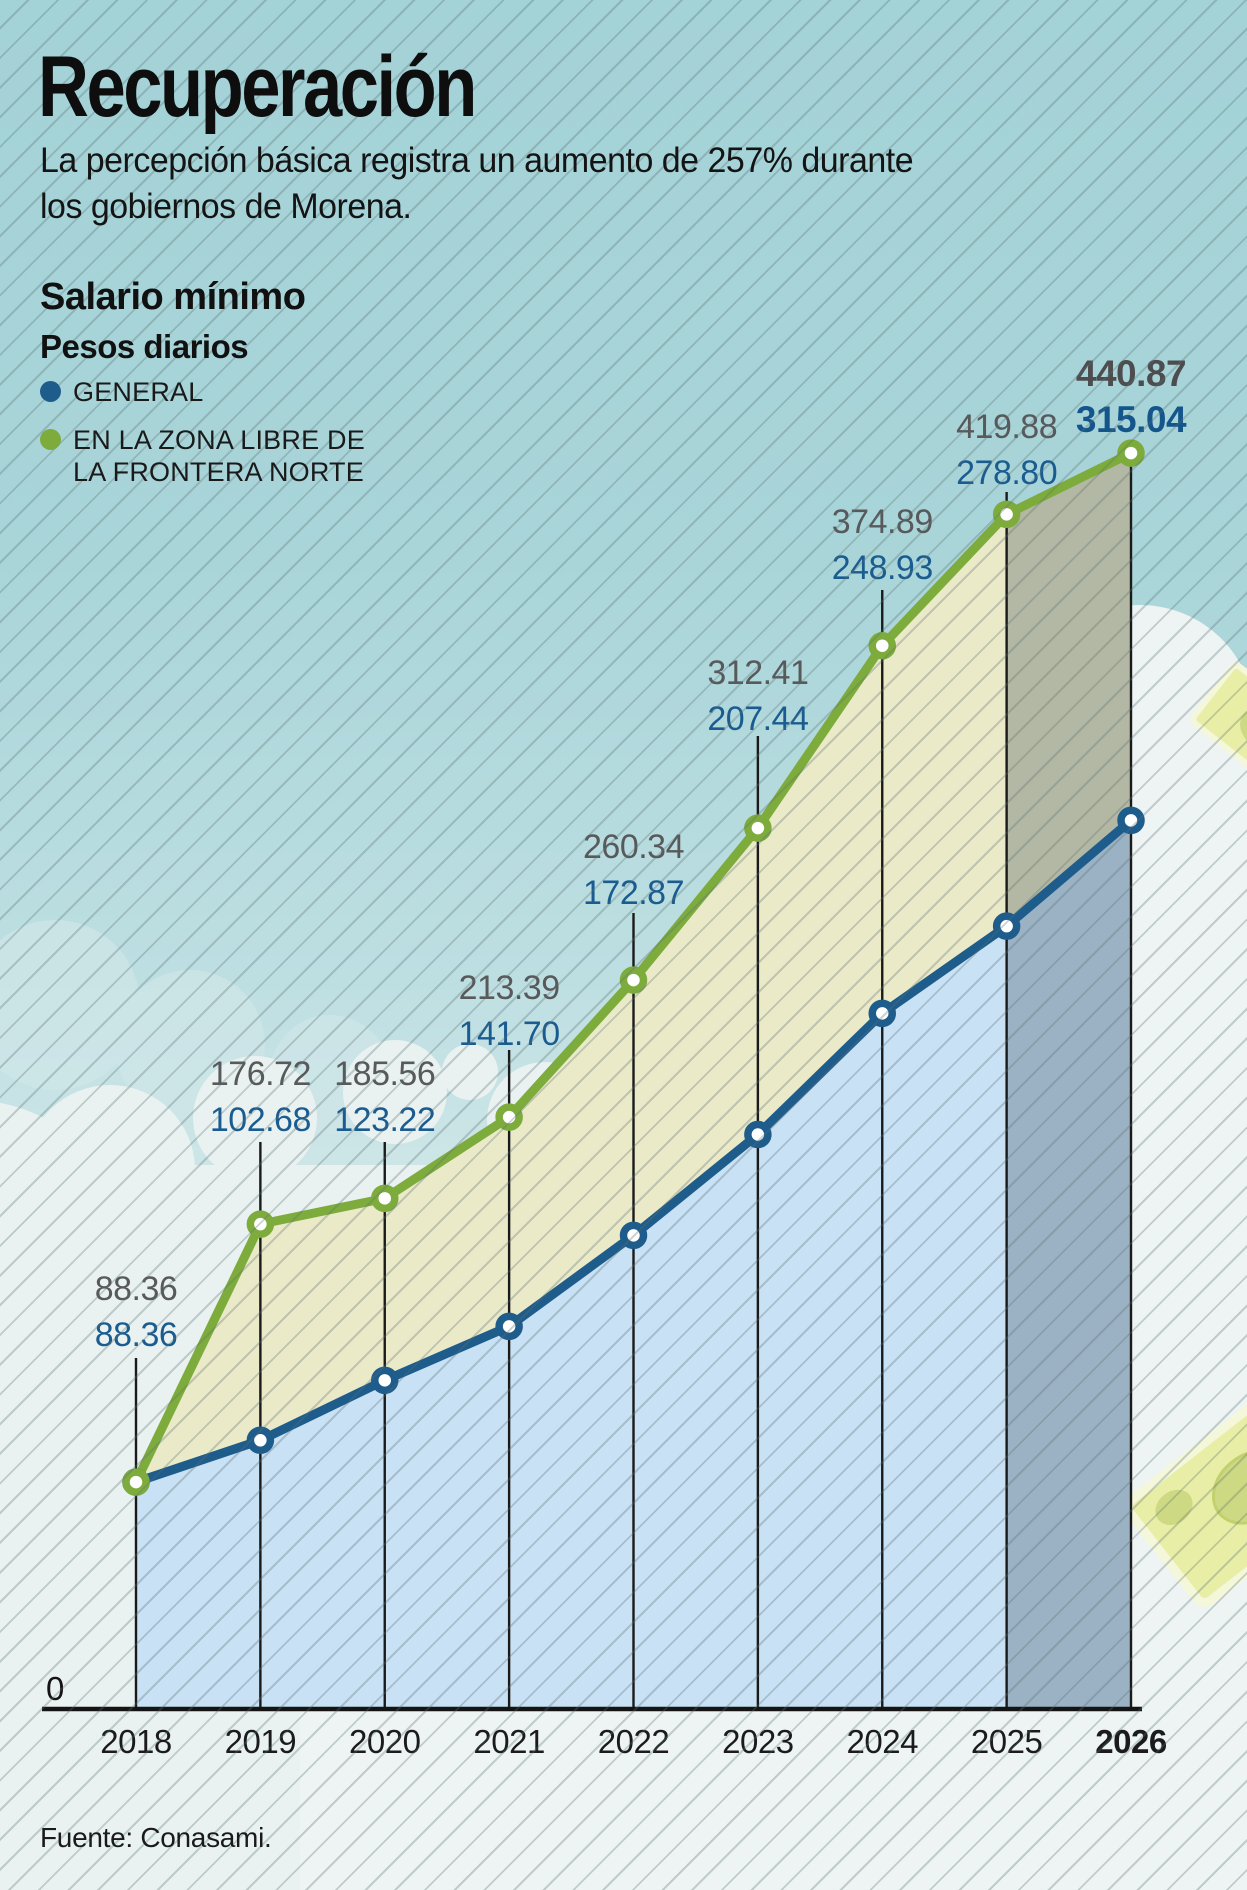 The width and height of the screenshot is (1247, 1890). What do you see at coordinates (385, 1380) in the screenshot?
I see `point-general-2020` at bounding box center [385, 1380].